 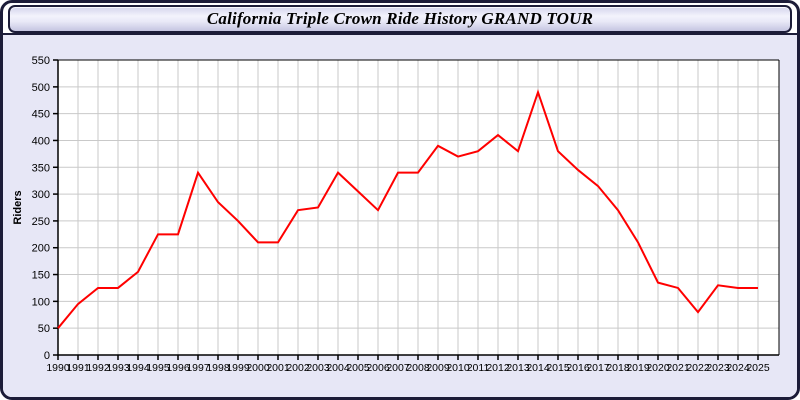 I want to click on x-tick-label: 2001, so click(x=278, y=368).